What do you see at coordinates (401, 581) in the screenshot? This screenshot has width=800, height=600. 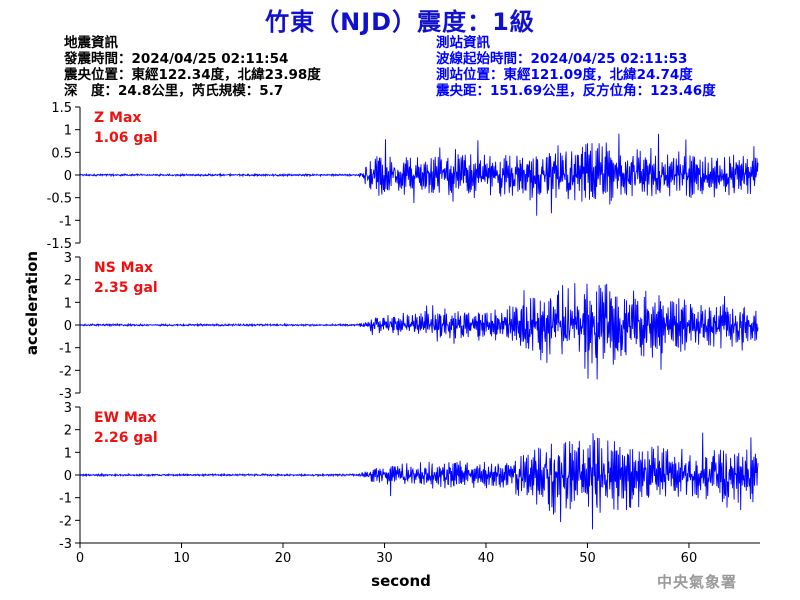 I see `x-axis-label: second` at bounding box center [401, 581].